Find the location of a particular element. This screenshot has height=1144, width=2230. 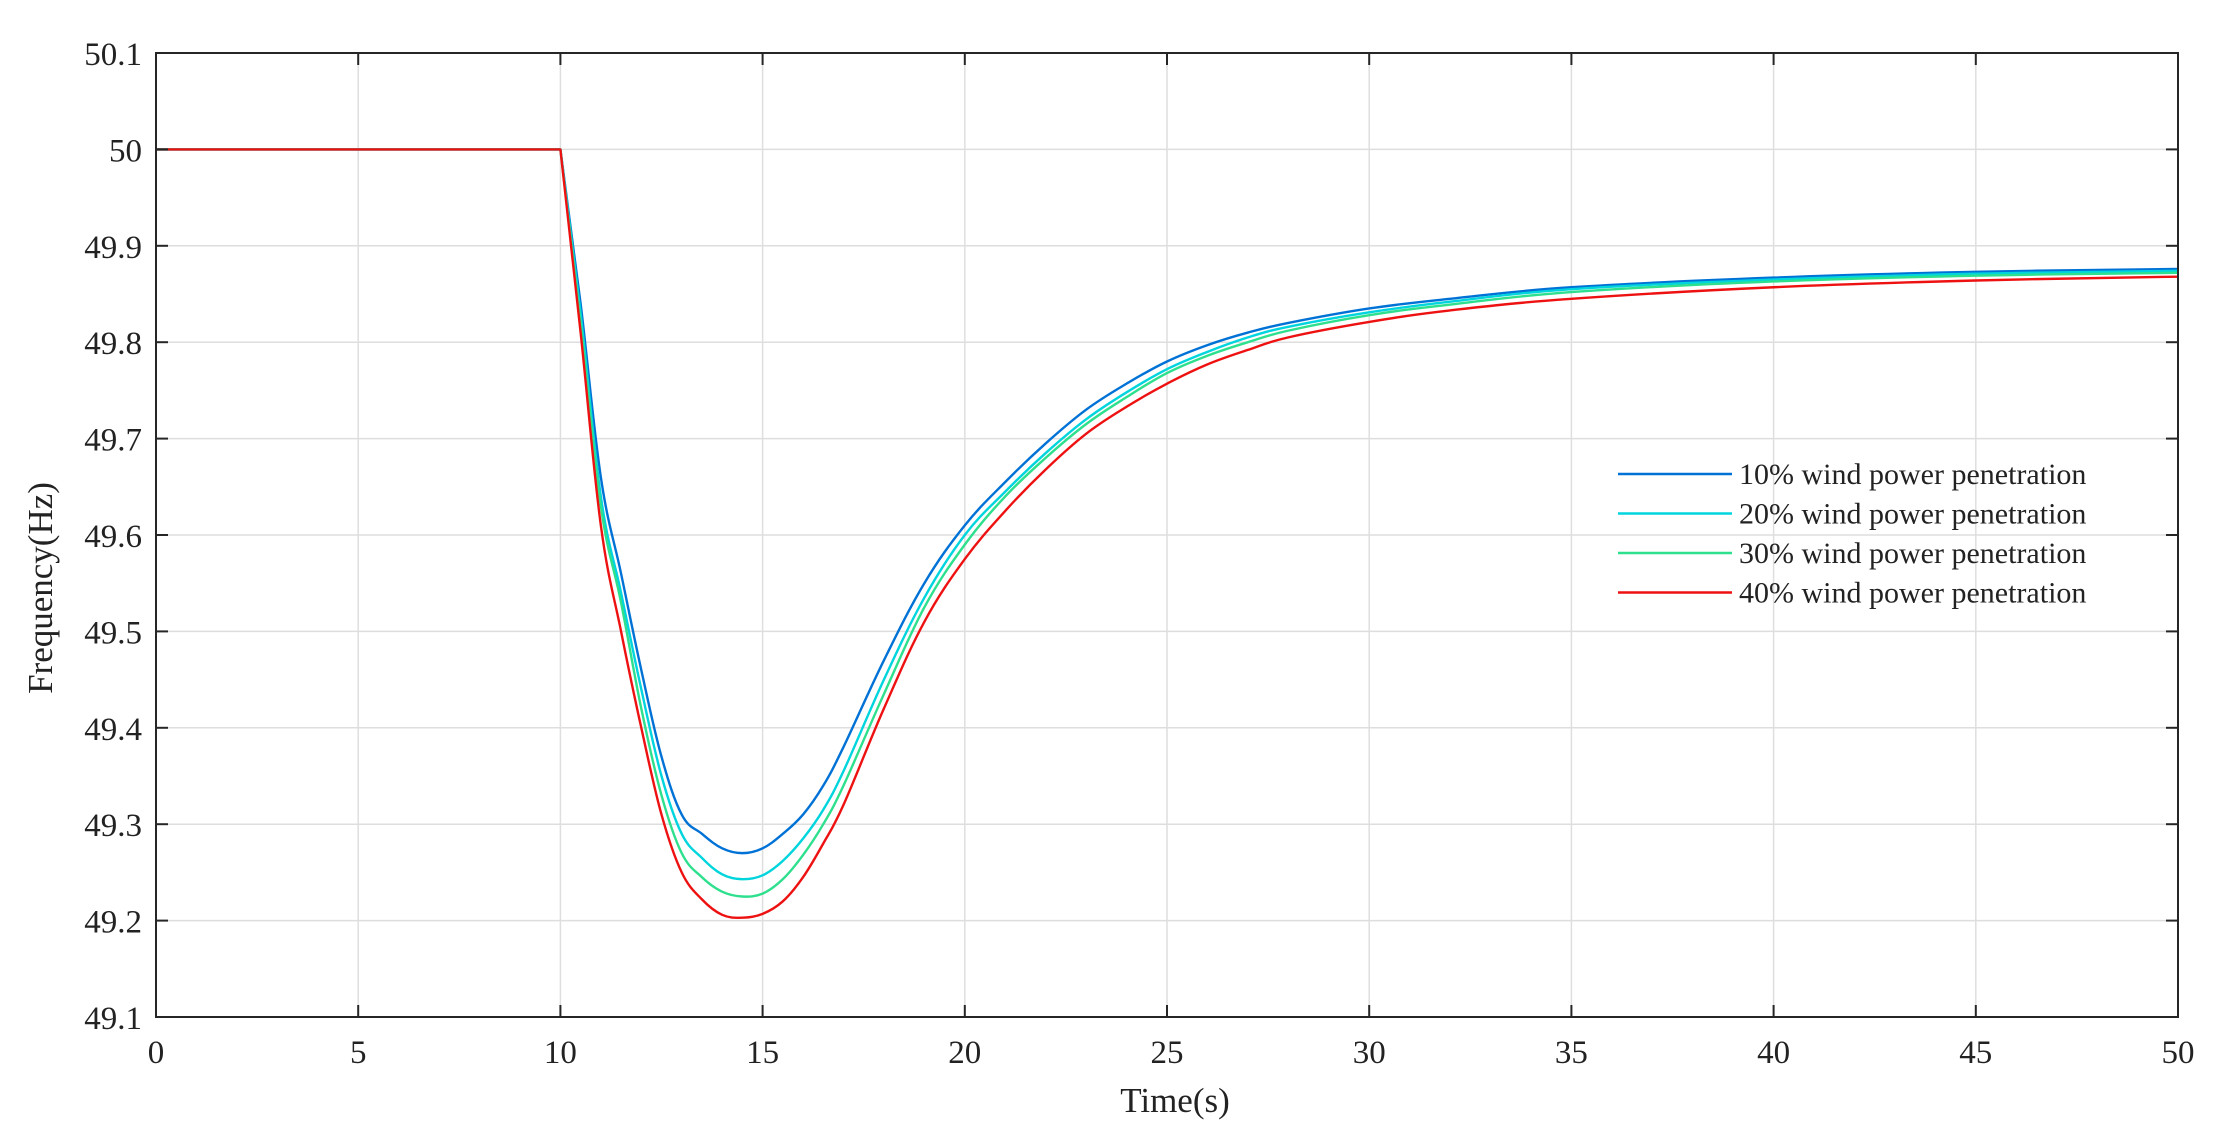

x-tick-label: 25 is located at coordinates (1167, 1053).